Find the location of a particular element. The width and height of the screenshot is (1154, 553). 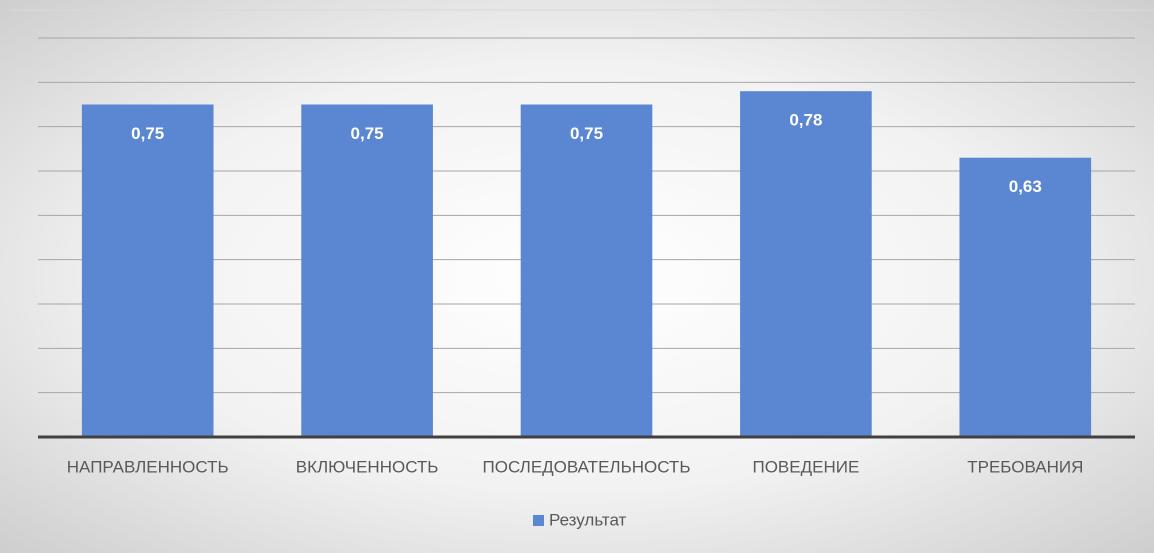

x-tick-label: ПОСЛЕДОВАТЕЛЬНОСТЬ is located at coordinates (587, 466).